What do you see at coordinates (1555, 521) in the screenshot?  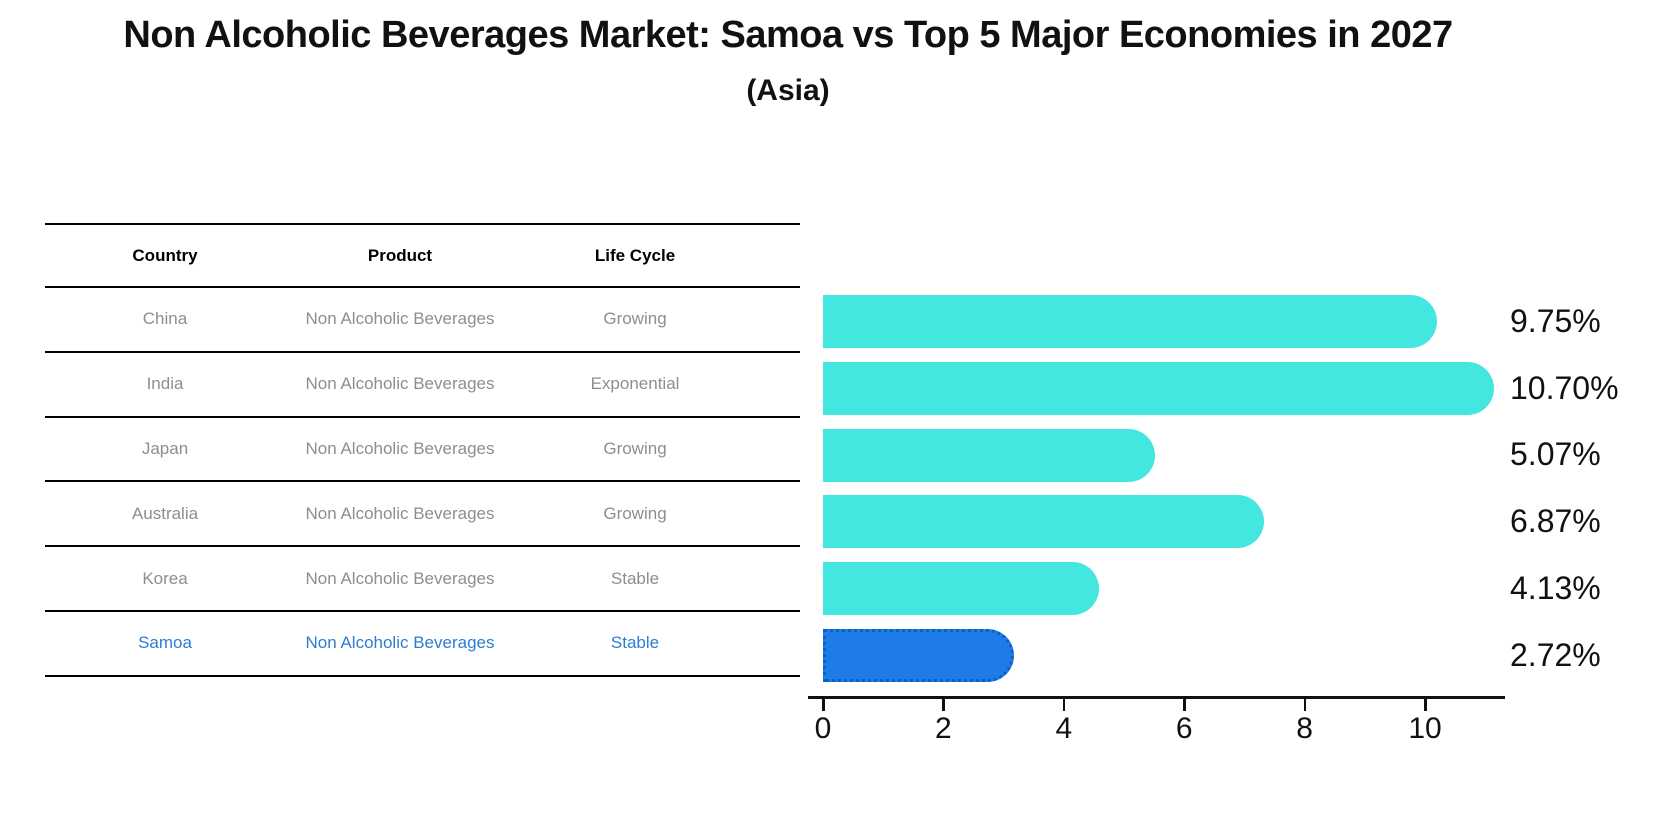 I see `bar-value-label: 6.87%` at bounding box center [1555, 521].